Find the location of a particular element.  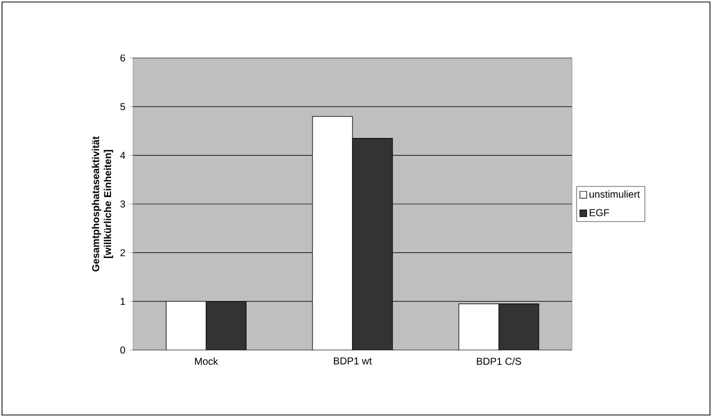

legend-label: unstimuliert is located at coordinates (615, 194).